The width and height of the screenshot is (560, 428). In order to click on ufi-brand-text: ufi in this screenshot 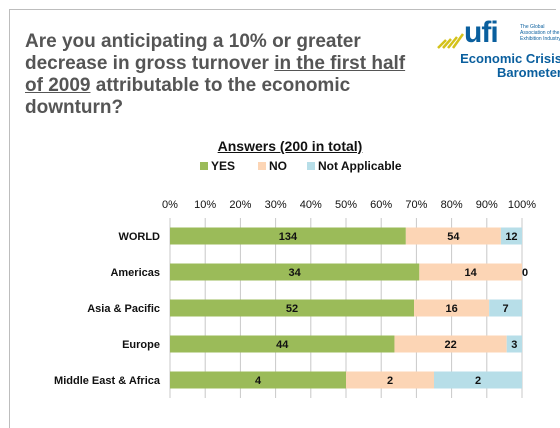, I will do `click(481, 32)`.